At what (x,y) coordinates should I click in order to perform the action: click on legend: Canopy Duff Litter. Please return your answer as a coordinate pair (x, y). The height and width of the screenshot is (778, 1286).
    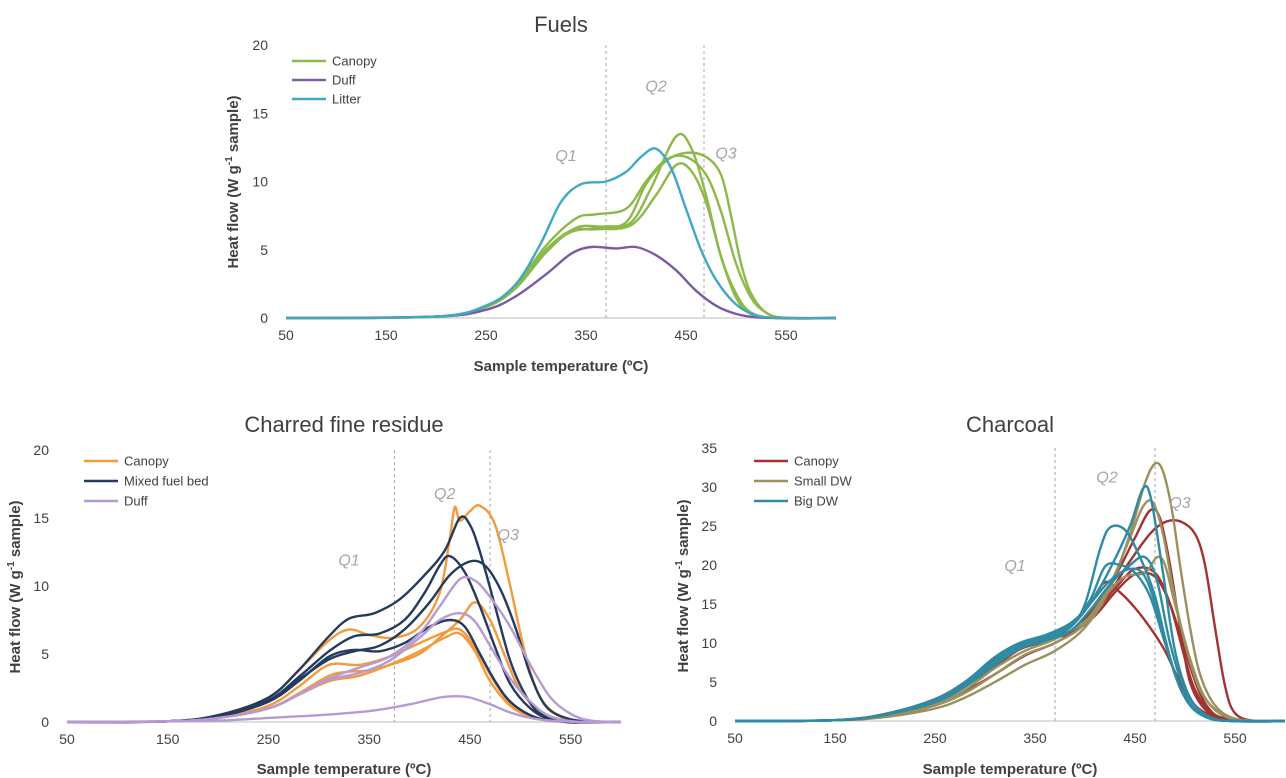
    Looking at the image, I should click on (334, 80).